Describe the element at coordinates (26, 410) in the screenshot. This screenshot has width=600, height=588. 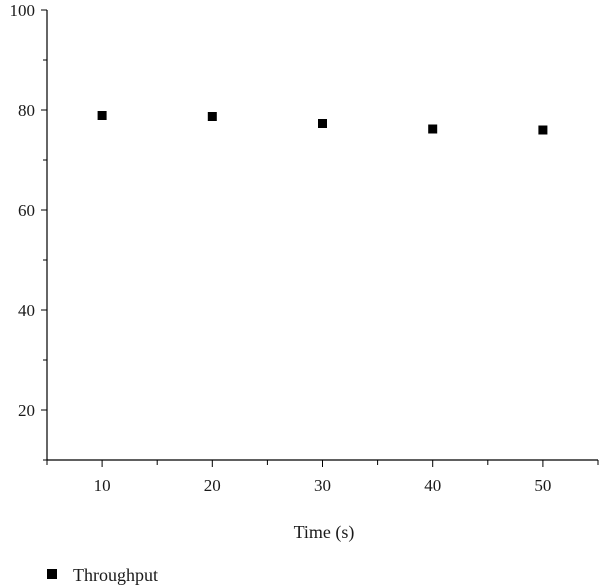
I see `y-tick-label: 20` at that location.